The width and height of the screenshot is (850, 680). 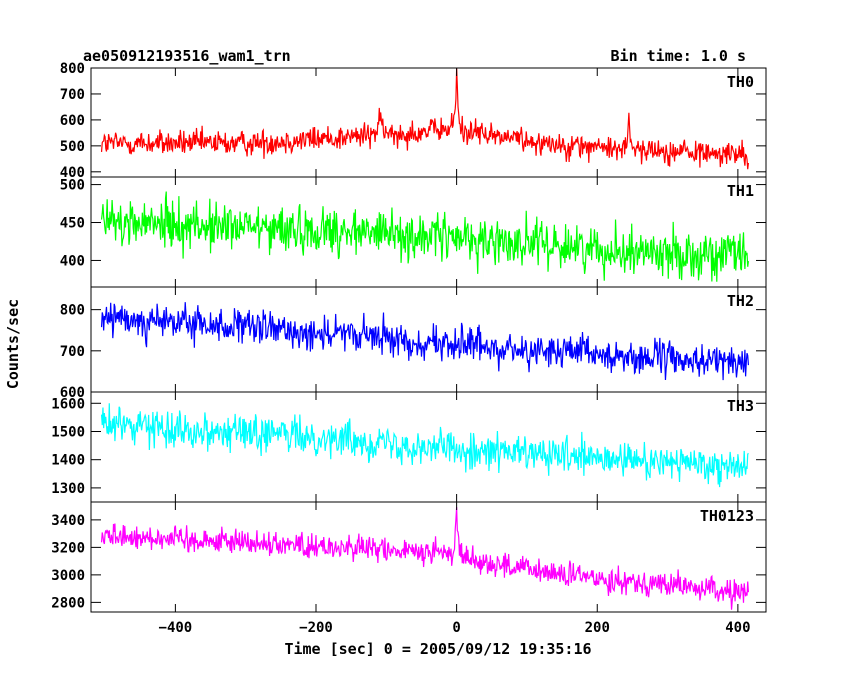 What do you see at coordinates (187, 56) in the screenshot?
I see `chart-title: ae050912193516_wam1_trn` at bounding box center [187, 56].